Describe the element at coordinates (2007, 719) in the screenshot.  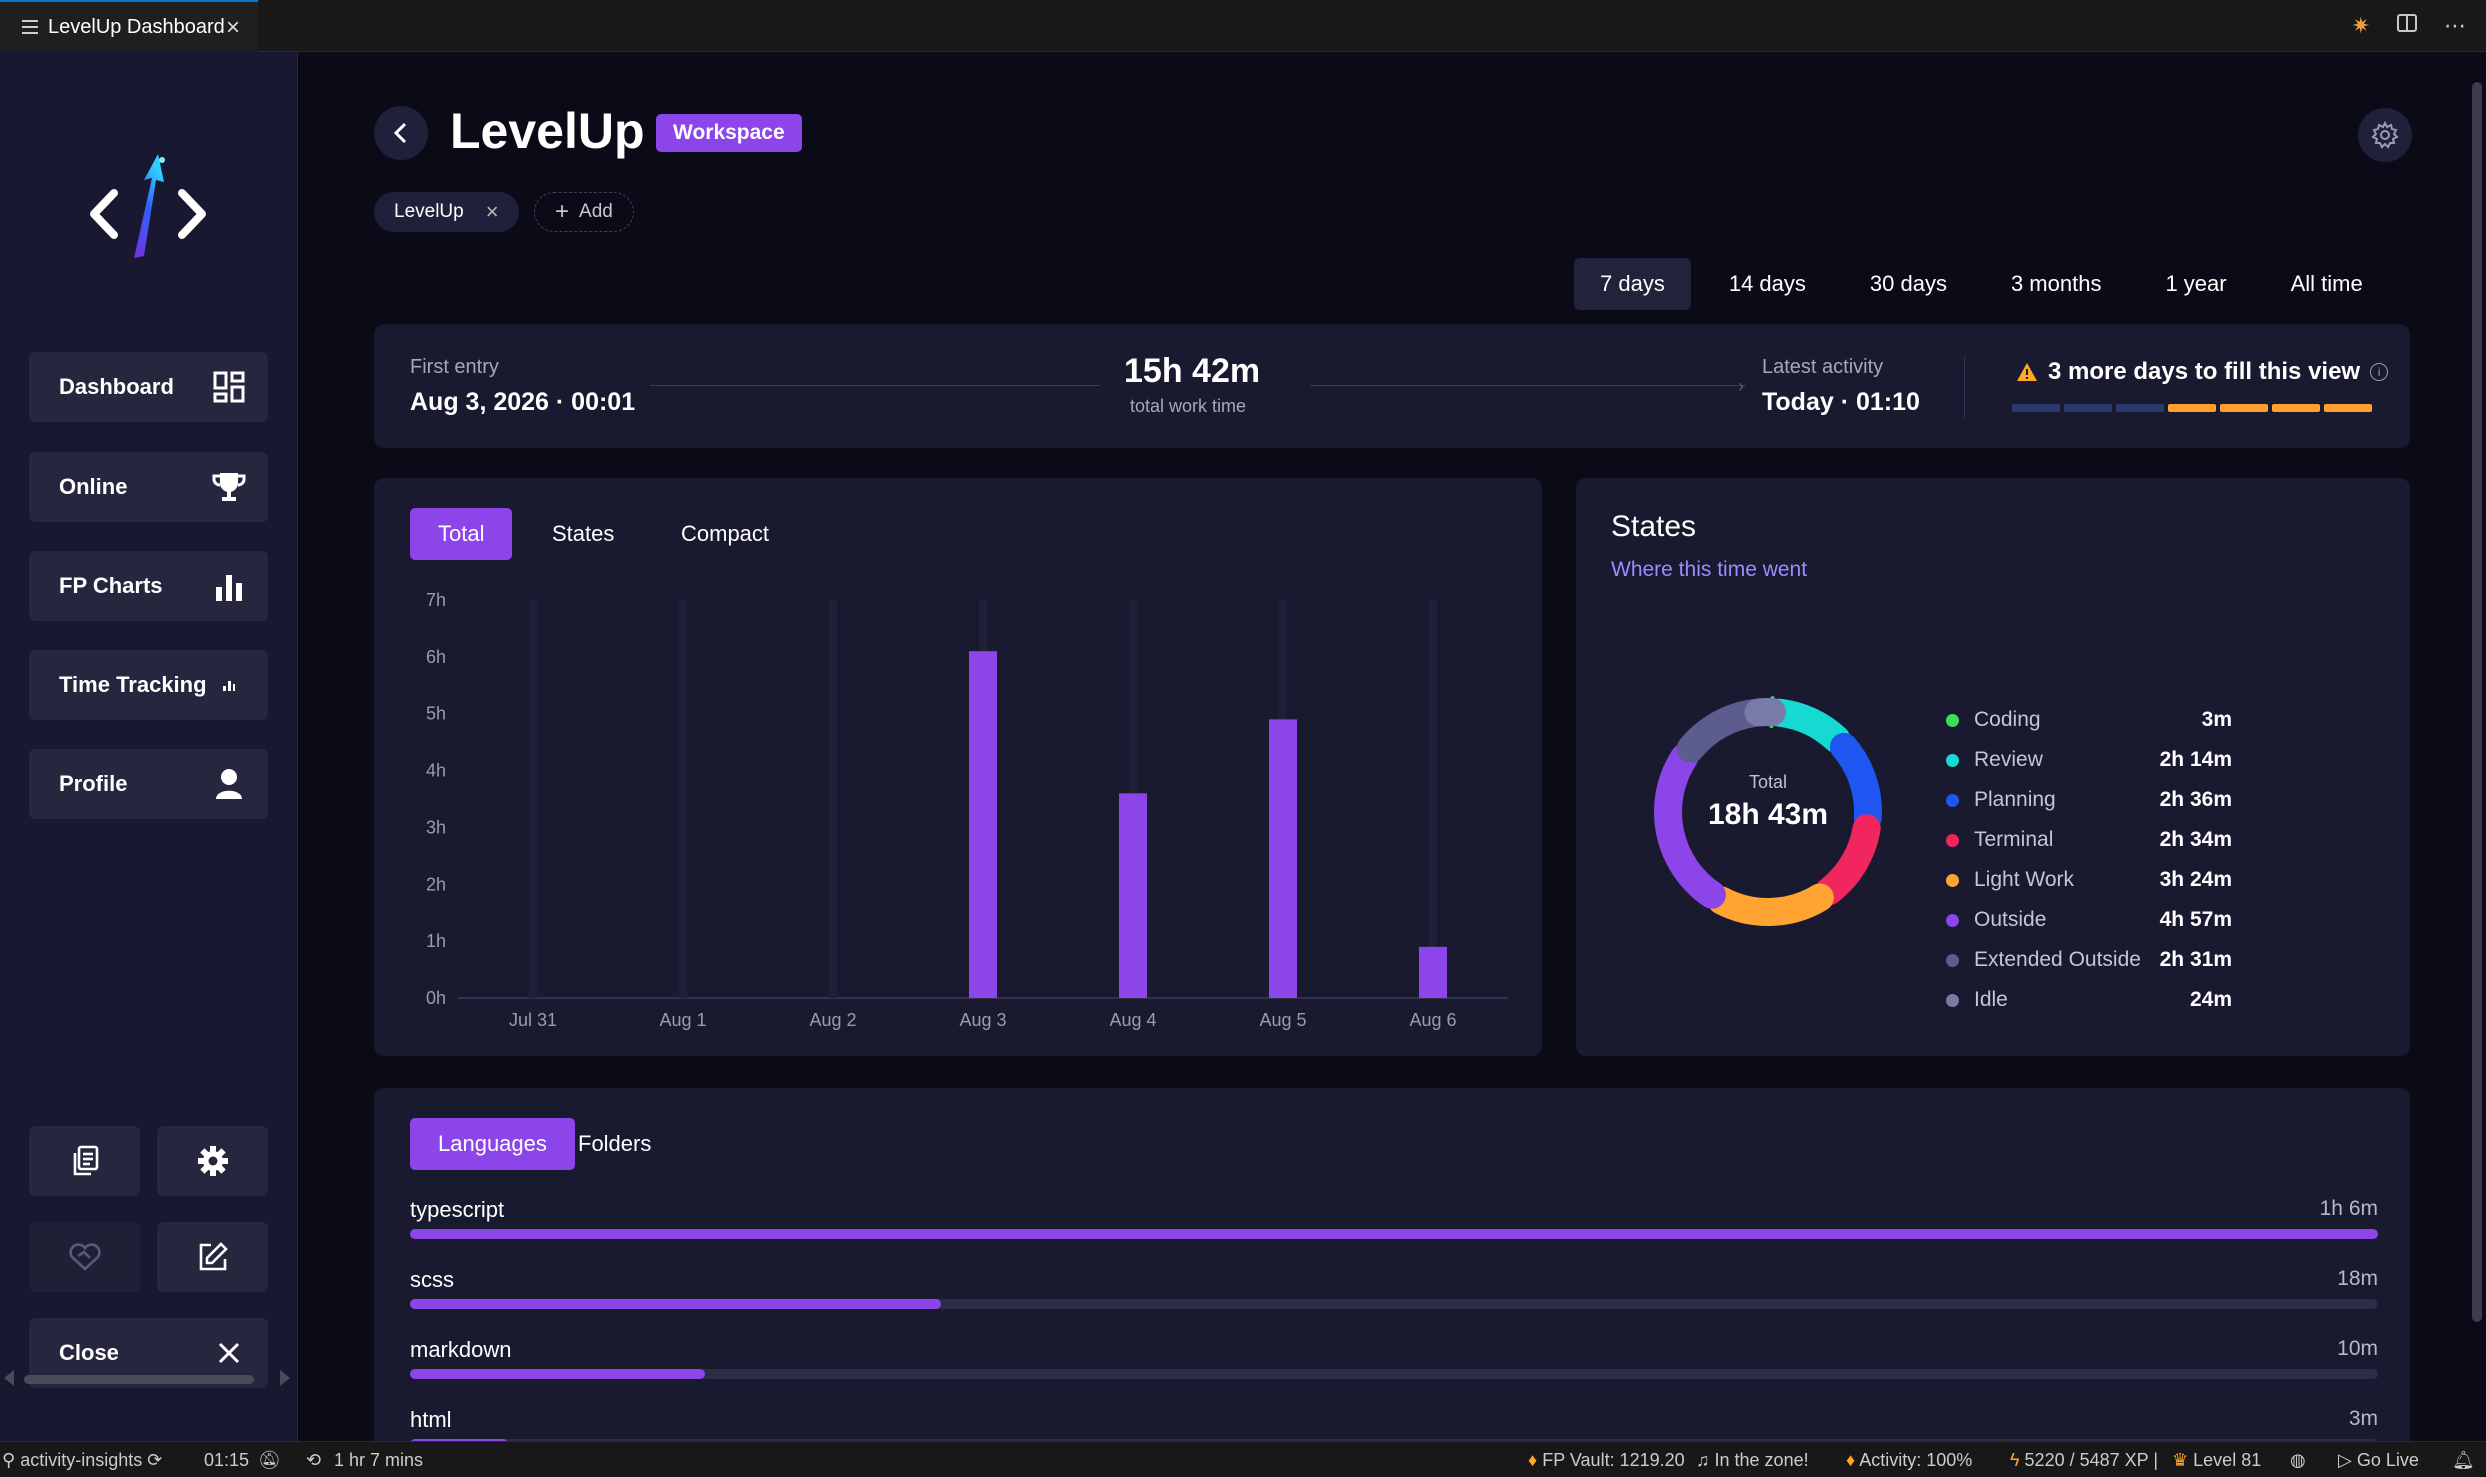
I see `legend-label: Coding` at that location.